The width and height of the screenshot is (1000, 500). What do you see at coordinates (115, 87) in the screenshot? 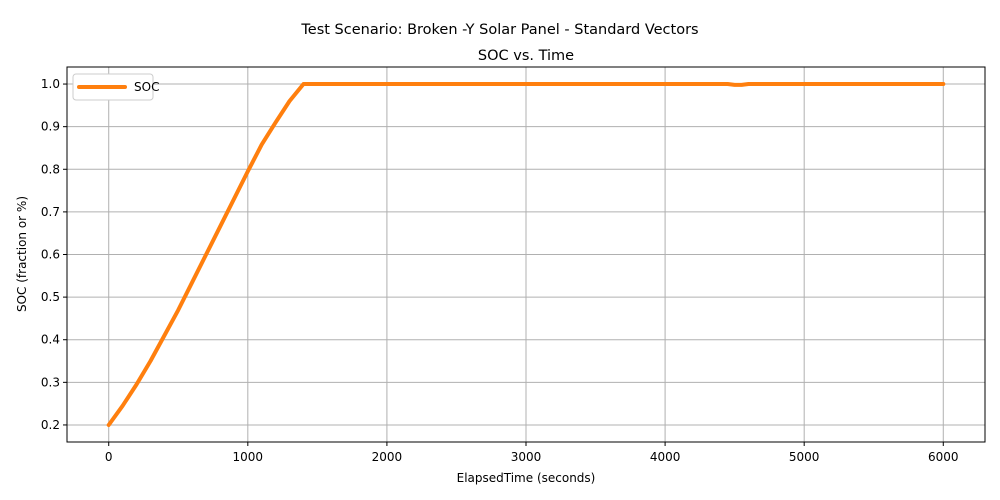
I see `legend: SOC` at bounding box center [115, 87].